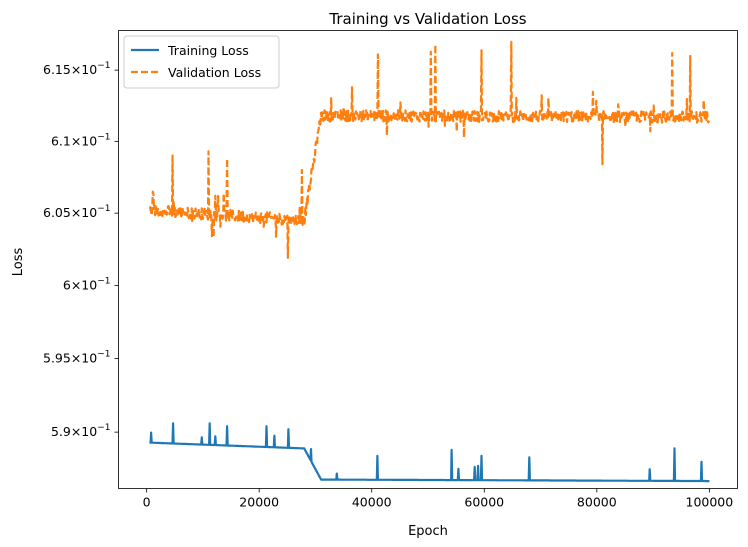 The width and height of the screenshot is (748, 547). What do you see at coordinates (372, 502) in the screenshot?
I see `x-tick-label: 40000` at bounding box center [372, 502].